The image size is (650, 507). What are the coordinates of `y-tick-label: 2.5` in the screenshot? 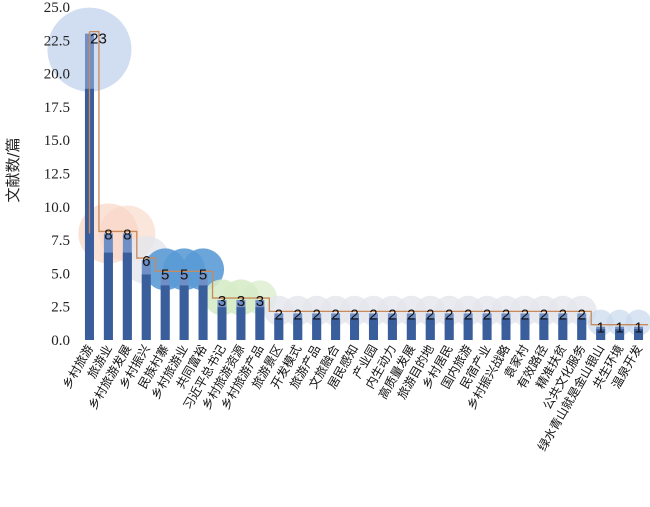 It's located at (60, 308).